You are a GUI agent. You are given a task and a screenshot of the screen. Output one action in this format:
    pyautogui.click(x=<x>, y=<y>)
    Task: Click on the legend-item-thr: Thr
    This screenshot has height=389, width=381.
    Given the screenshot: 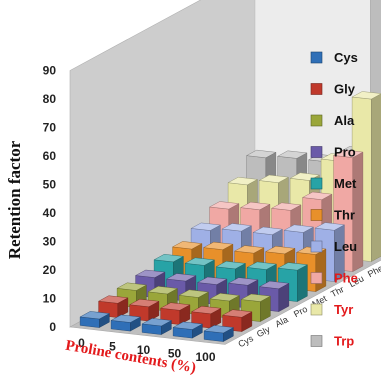 What is the action you would take?
    pyautogui.click(x=332, y=215)
    